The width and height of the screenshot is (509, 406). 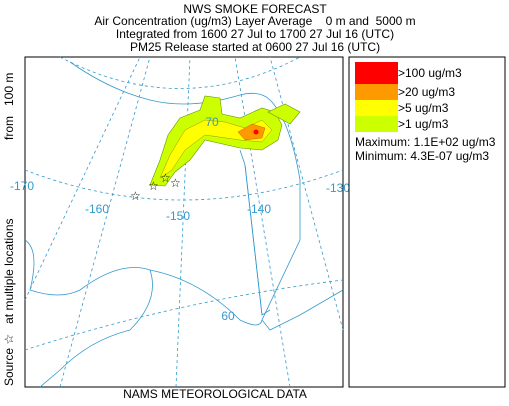 What do you see at coordinates (22, 186) in the screenshot?
I see `lon-label: -170` at bounding box center [22, 186].